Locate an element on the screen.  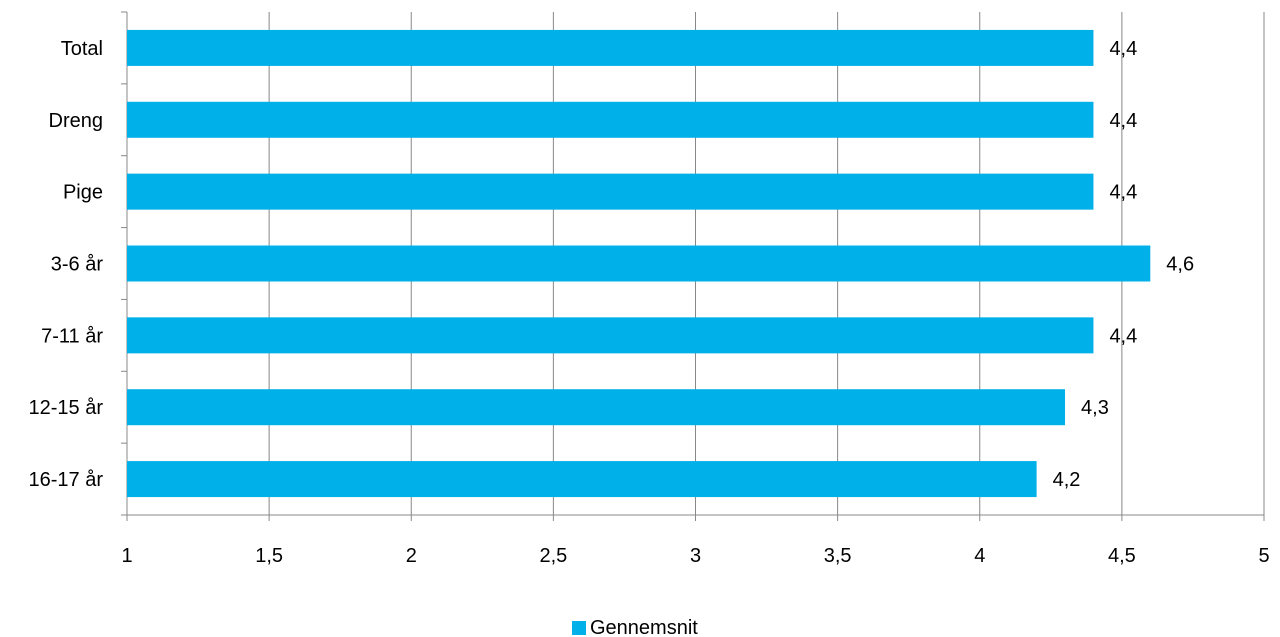
category-label: 7-11 år is located at coordinates (72, 336).